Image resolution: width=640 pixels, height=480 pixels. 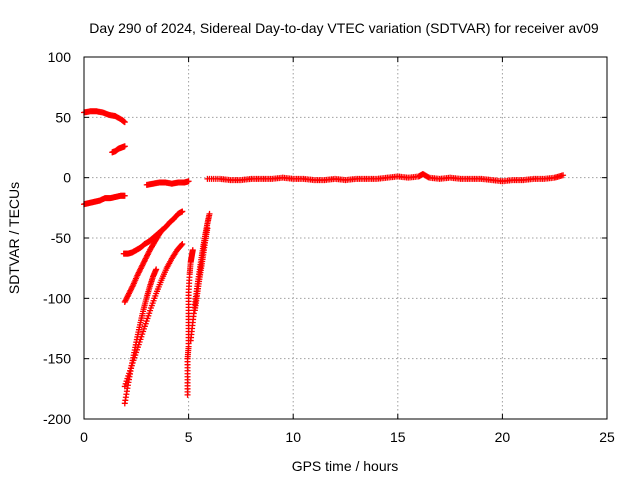 What do you see at coordinates (57, 298) in the screenshot?
I see `y-tick-label: -100` at bounding box center [57, 298].